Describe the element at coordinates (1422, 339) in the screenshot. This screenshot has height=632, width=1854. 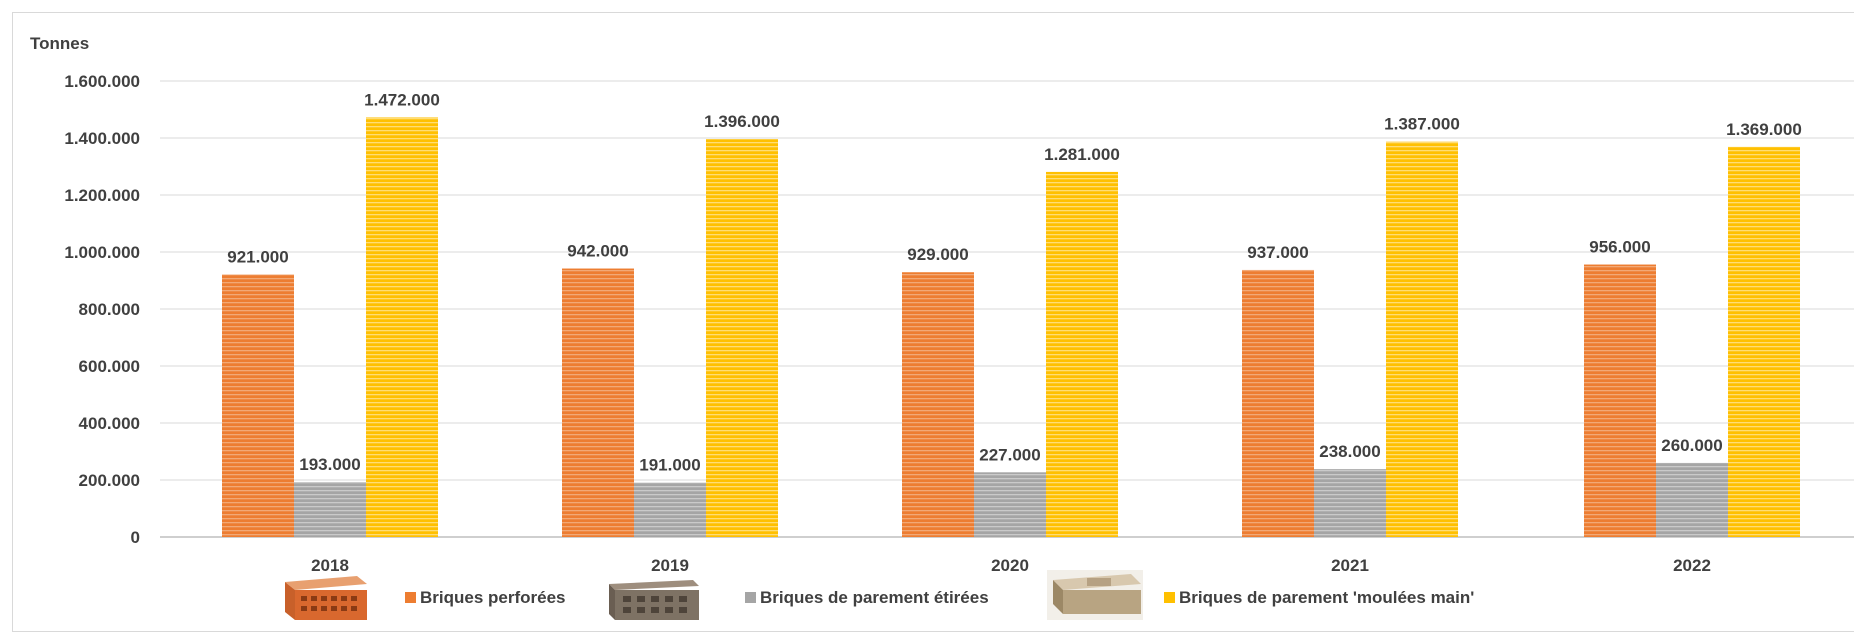
I see `bar-hand-molded-2021` at that location.